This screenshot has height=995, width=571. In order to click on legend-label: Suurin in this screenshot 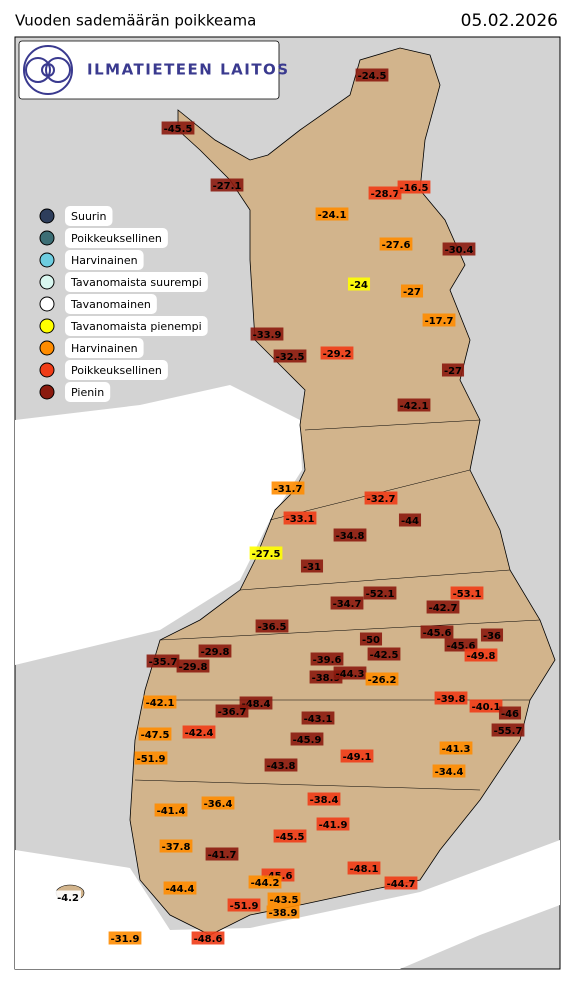, I will do `click(89, 216)`.